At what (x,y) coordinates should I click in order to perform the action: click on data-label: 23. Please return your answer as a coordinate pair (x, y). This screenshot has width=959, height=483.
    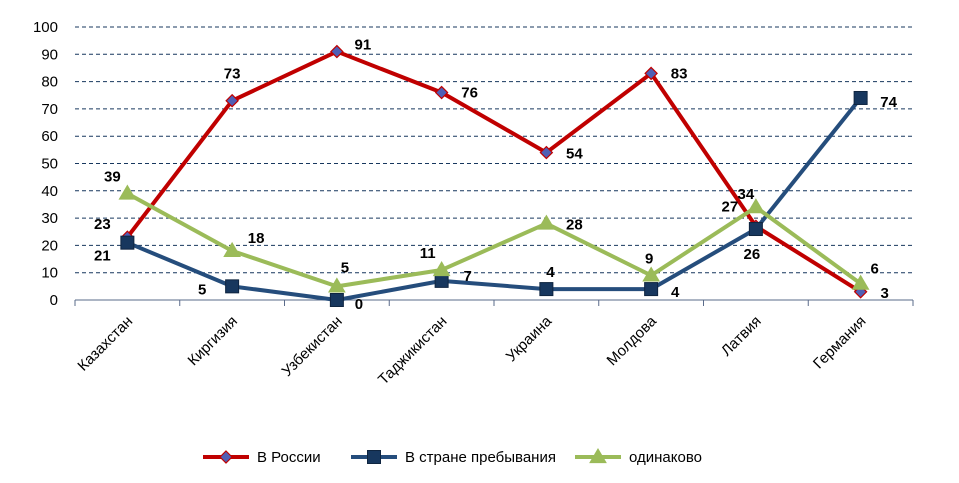
    Looking at the image, I should click on (102, 224).